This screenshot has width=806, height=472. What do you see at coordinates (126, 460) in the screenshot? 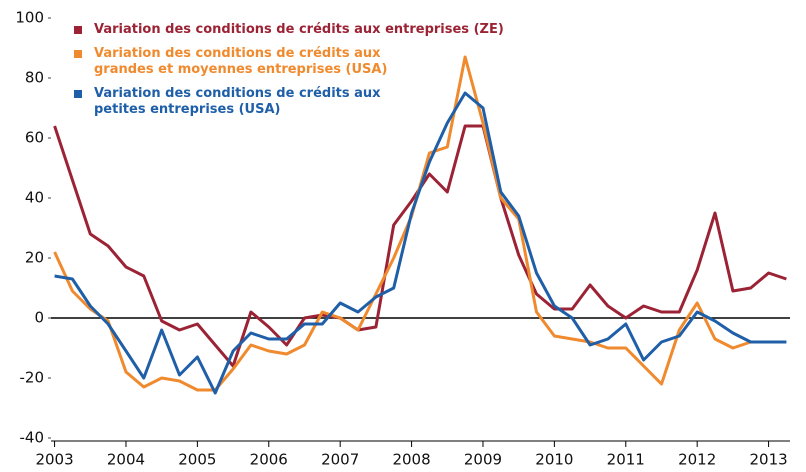
I see `x-tick-label: 2004` at bounding box center [126, 460].